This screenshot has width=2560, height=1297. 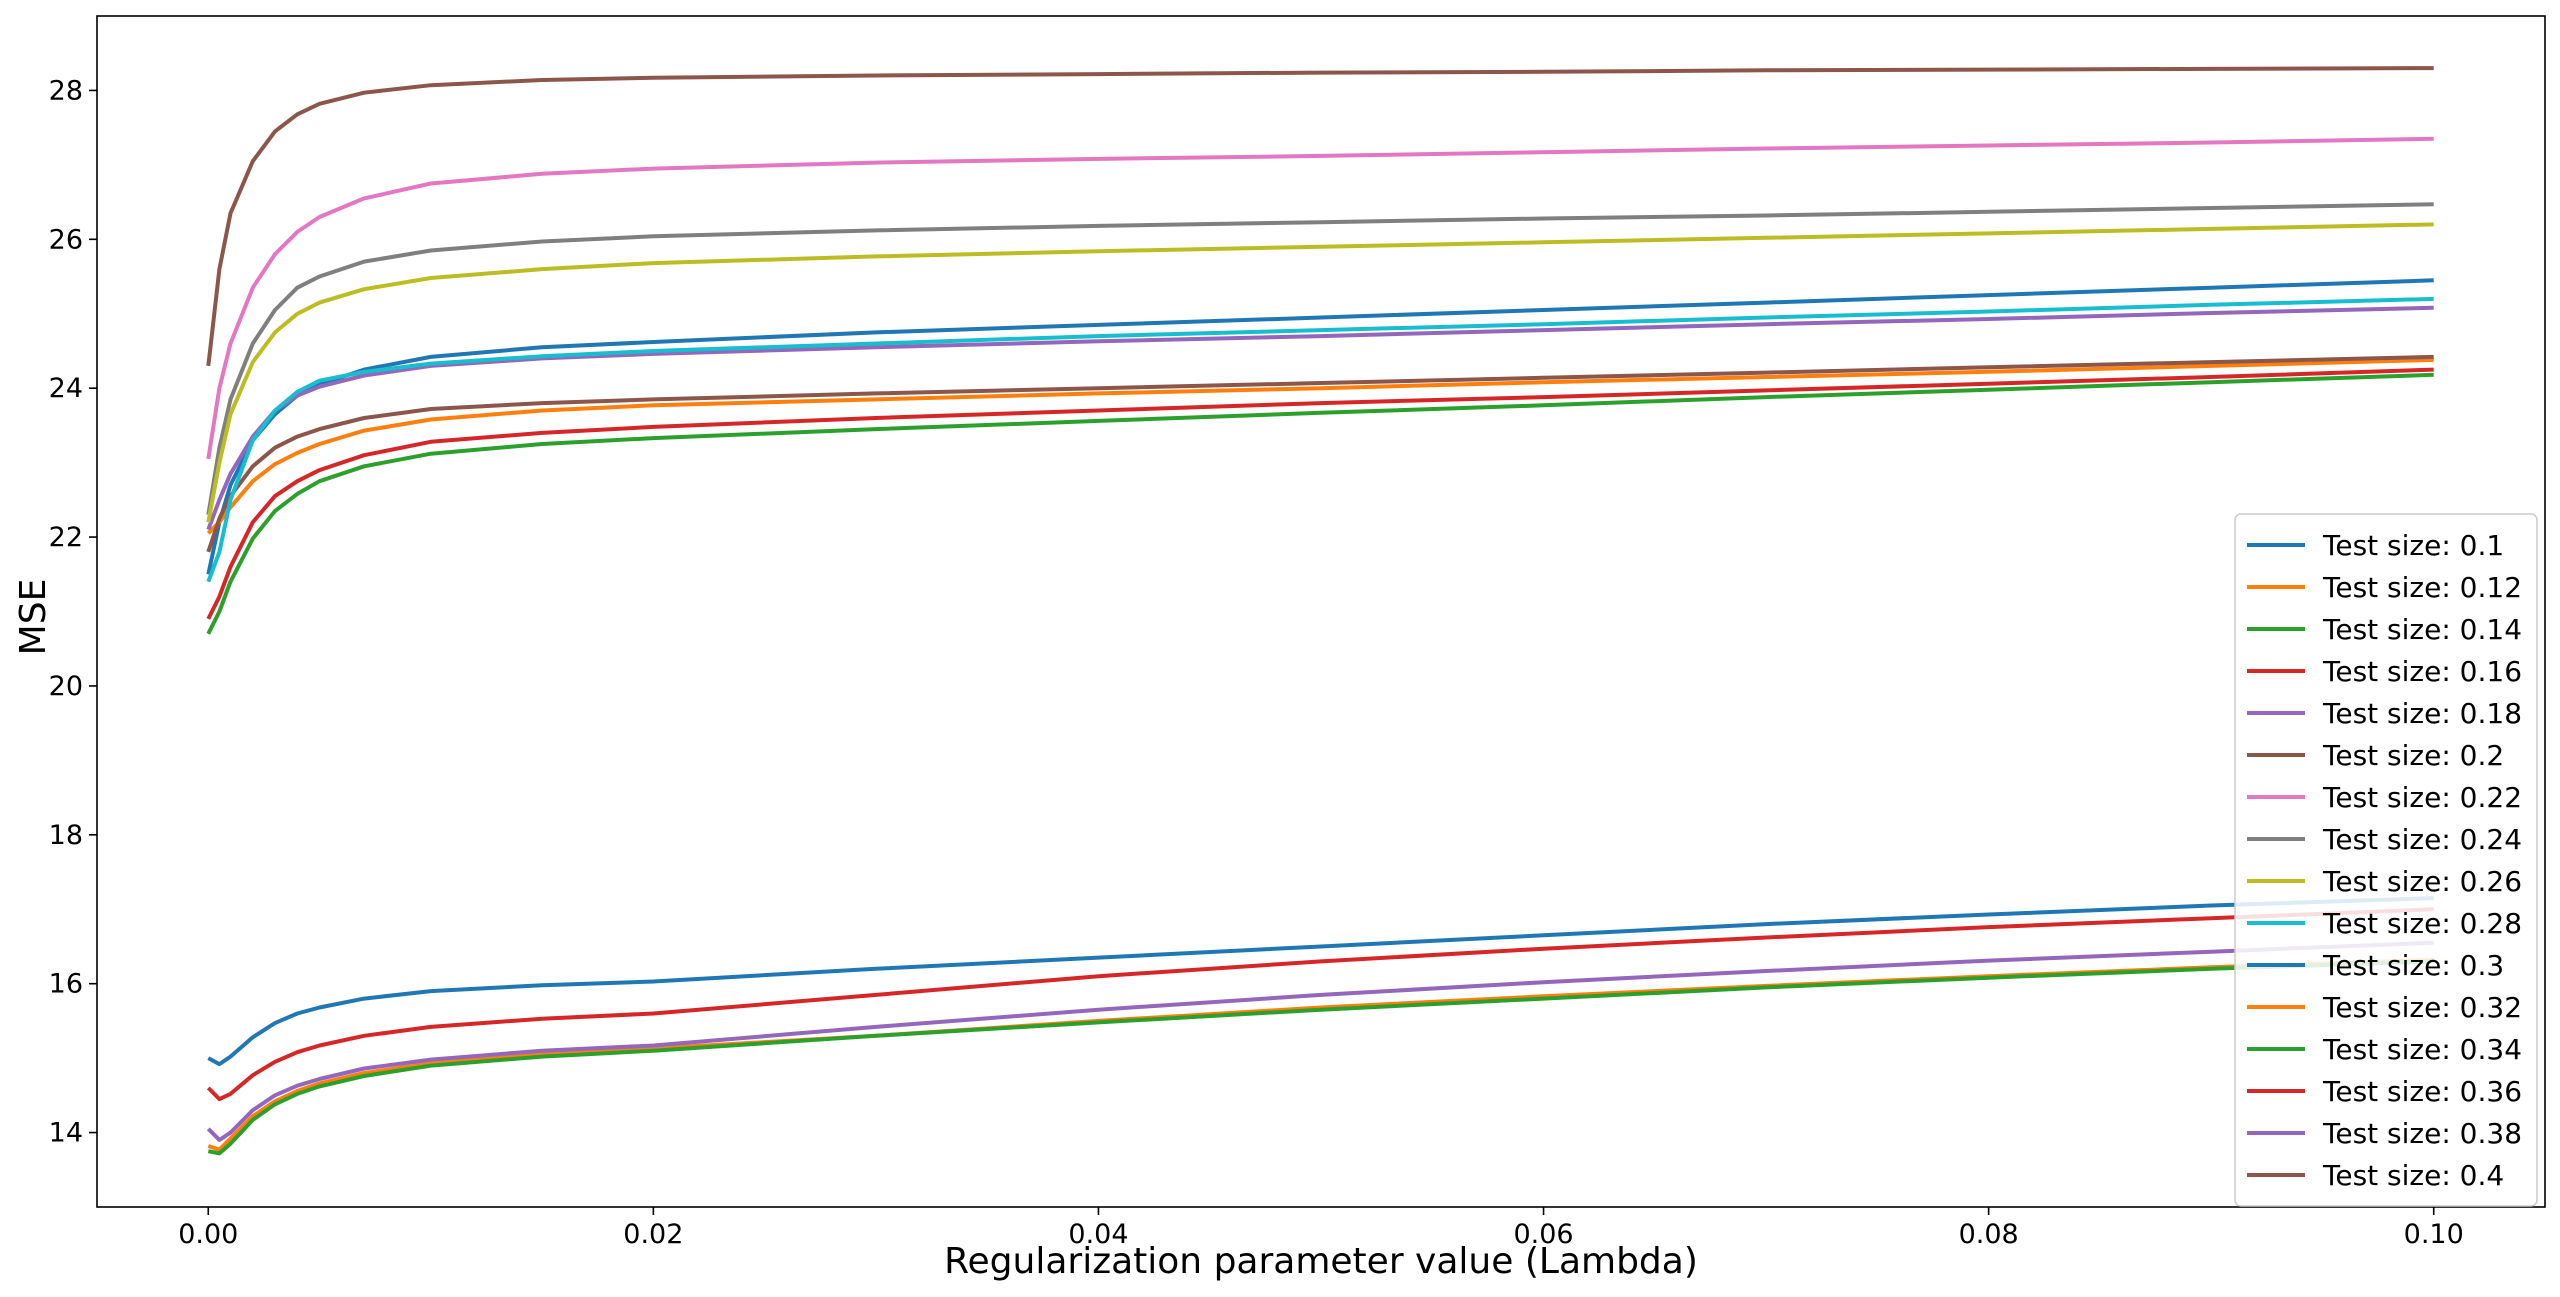 I want to click on y-tick-label: 24, so click(x=66, y=388).